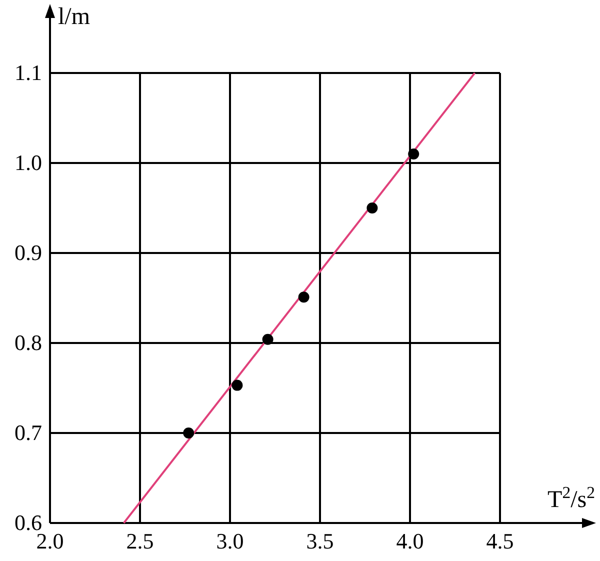  I want to click on x-tick-label: 3.0, so click(230, 541).